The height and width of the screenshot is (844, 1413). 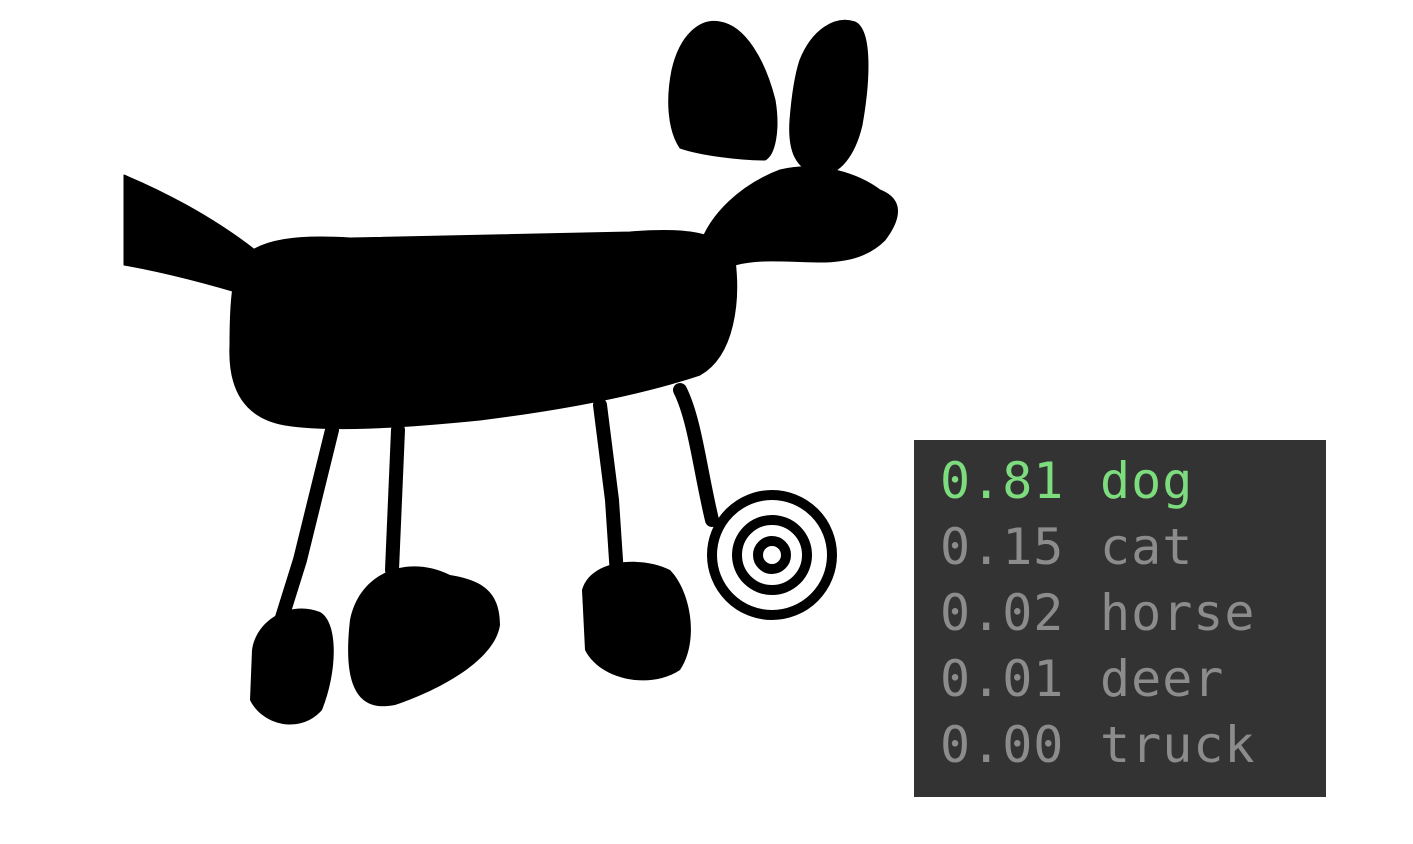 I want to click on prediction-row: 0.01 deer, so click(x=1133, y=679).